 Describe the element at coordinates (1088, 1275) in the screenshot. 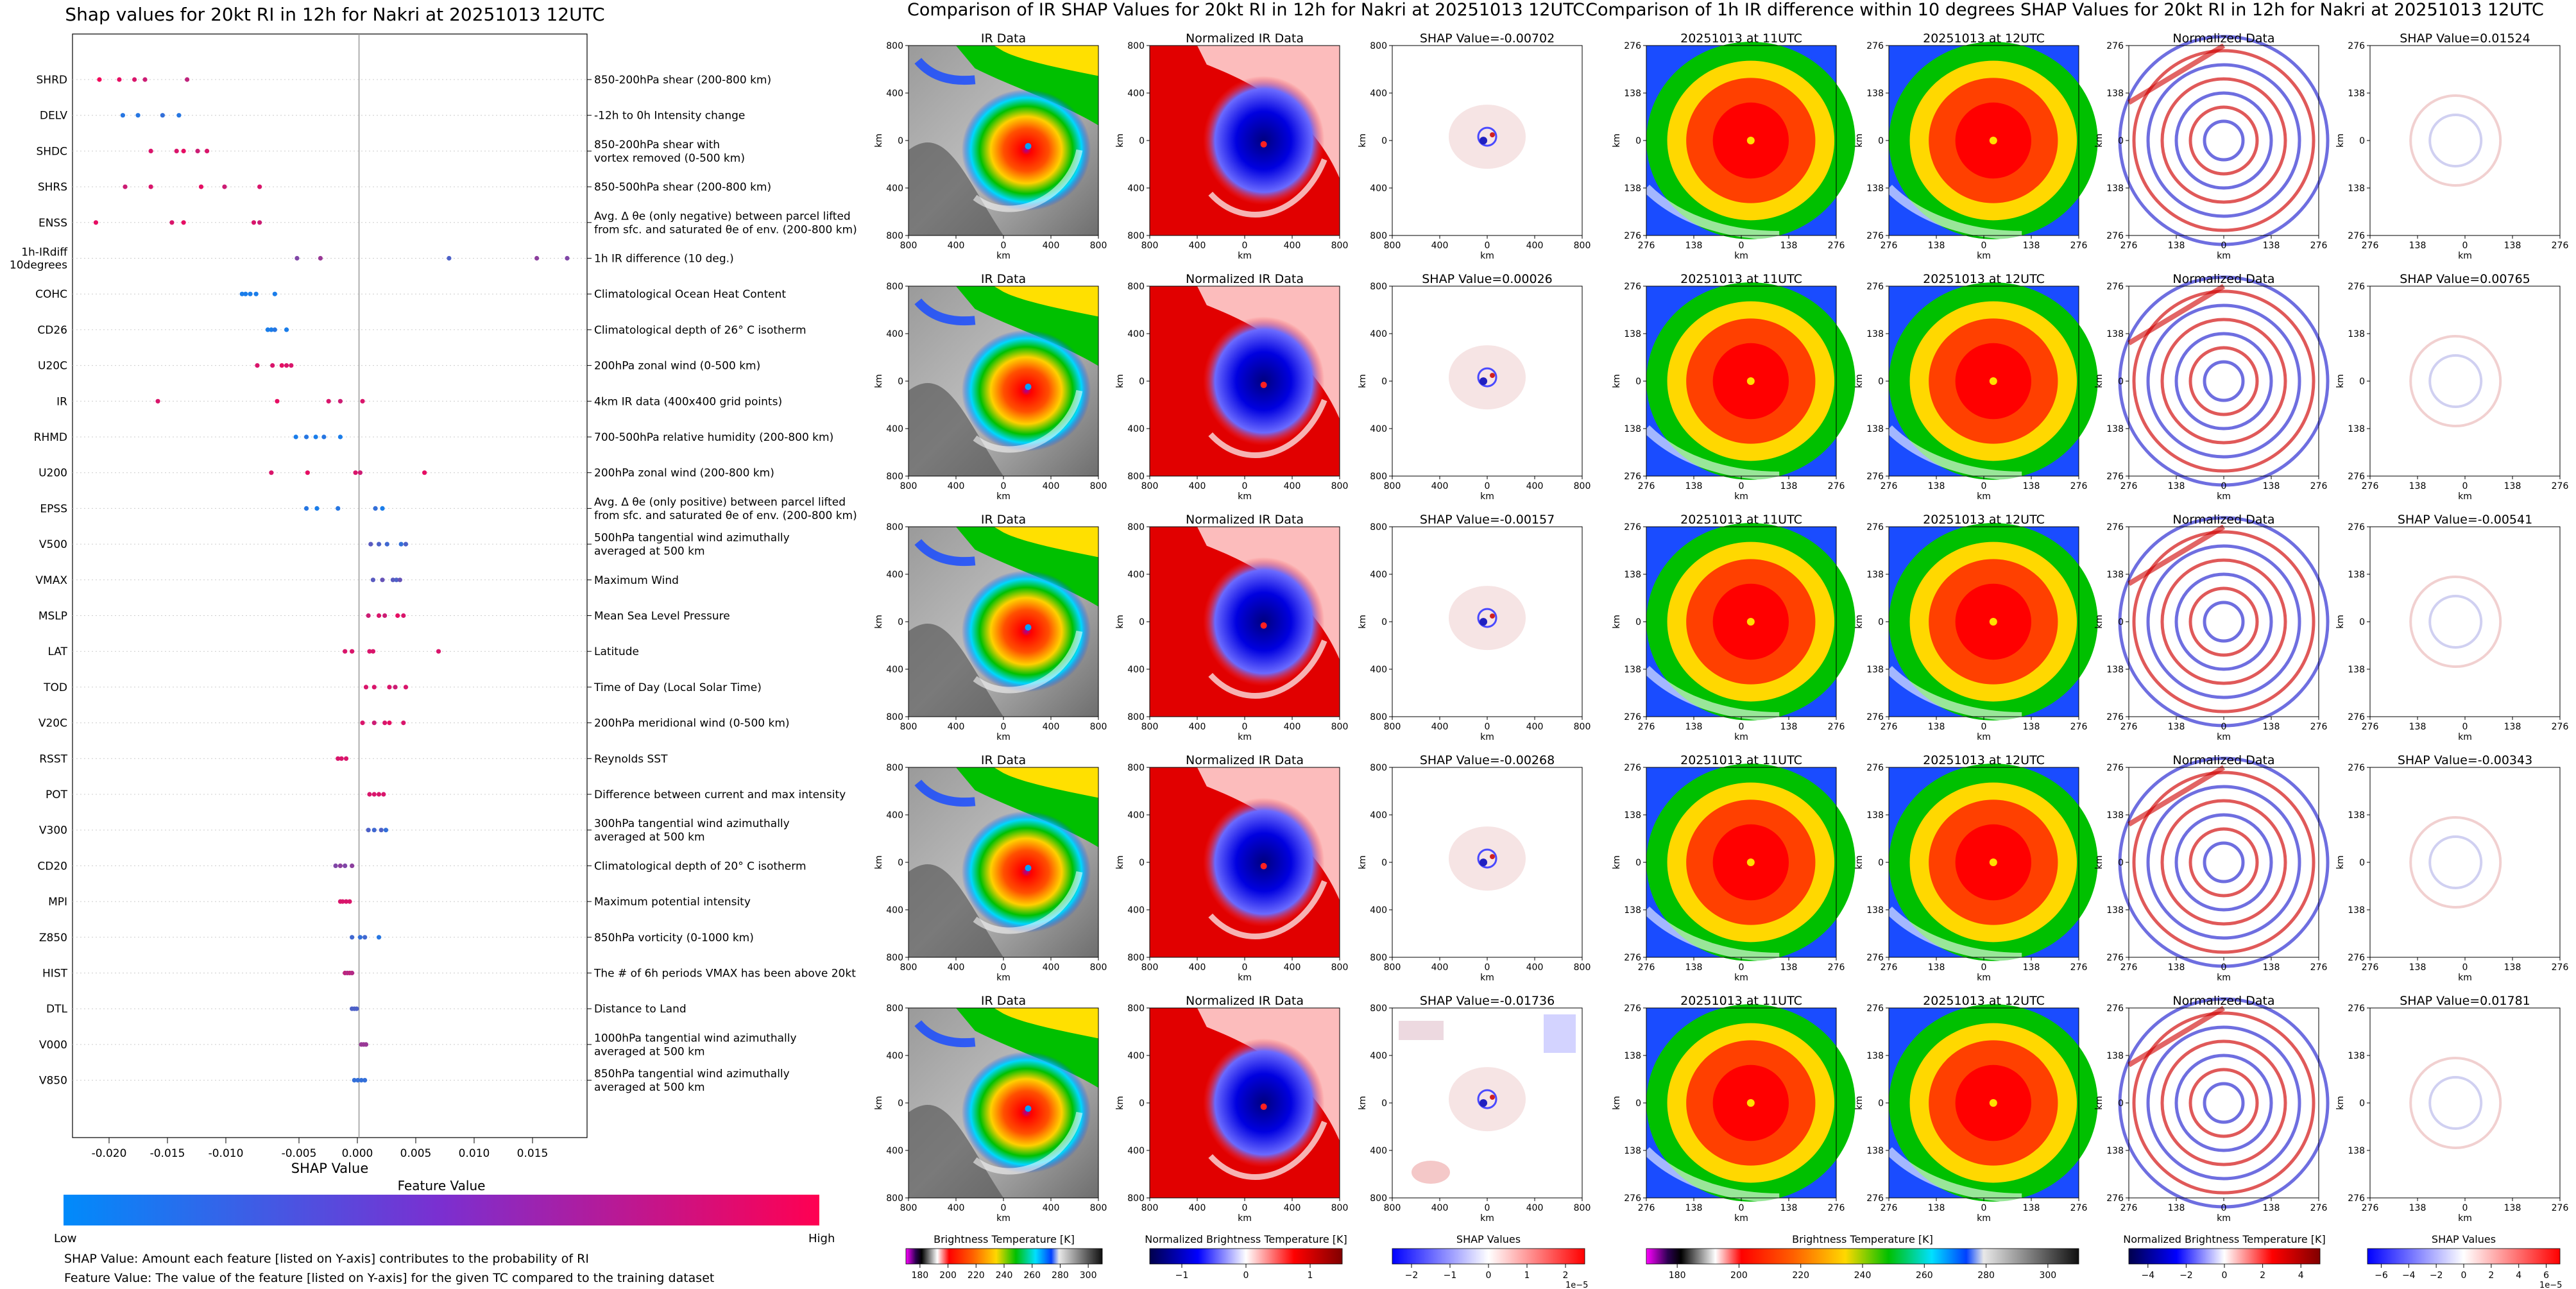

I see `colorbar-tick-label: 300` at that location.